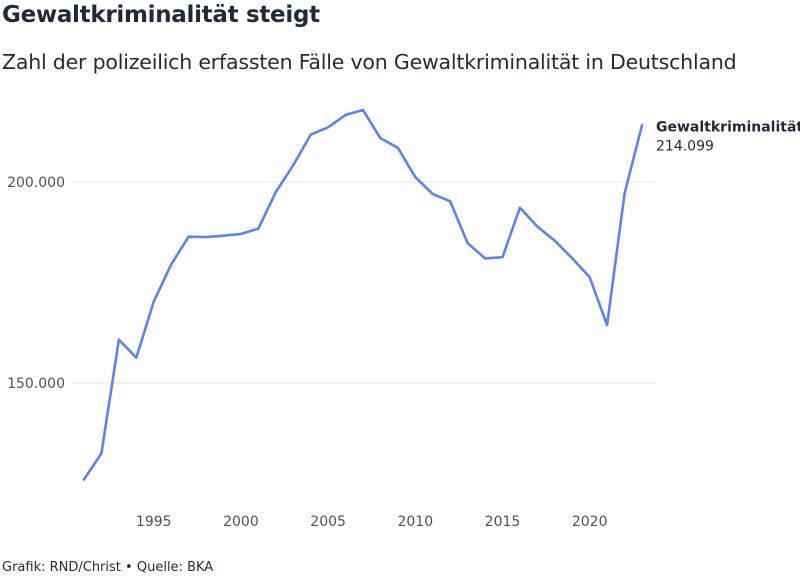 Image resolution: width=800 pixels, height=577 pixels. What do you see at coordinates (685, 146) in the screenshot?
I see `series-end-label-value: 214.099` at bounding box center [685, 146].